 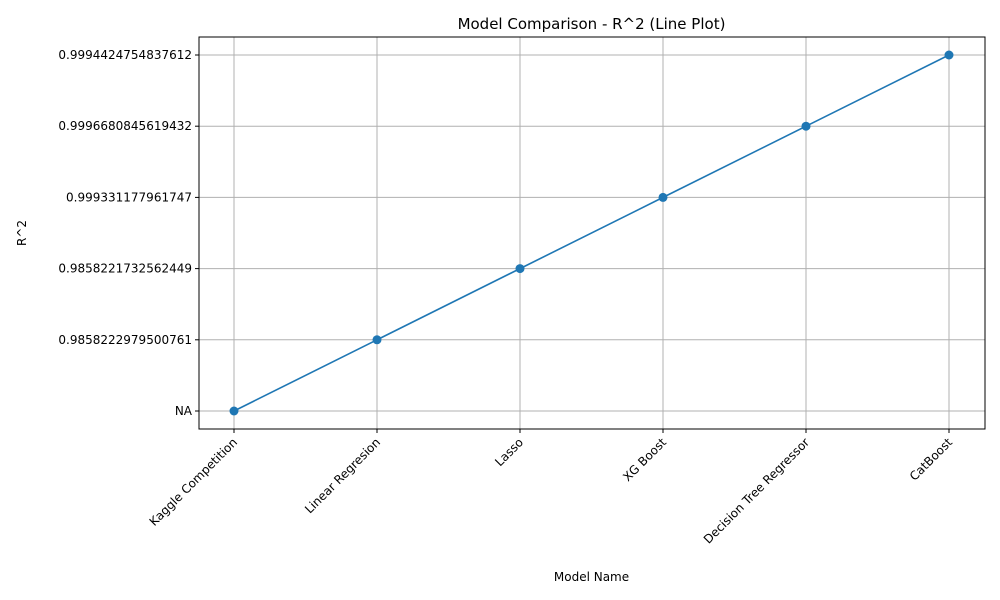 I want to click on y-axis-label: R^2, so click(x=22, y=233).